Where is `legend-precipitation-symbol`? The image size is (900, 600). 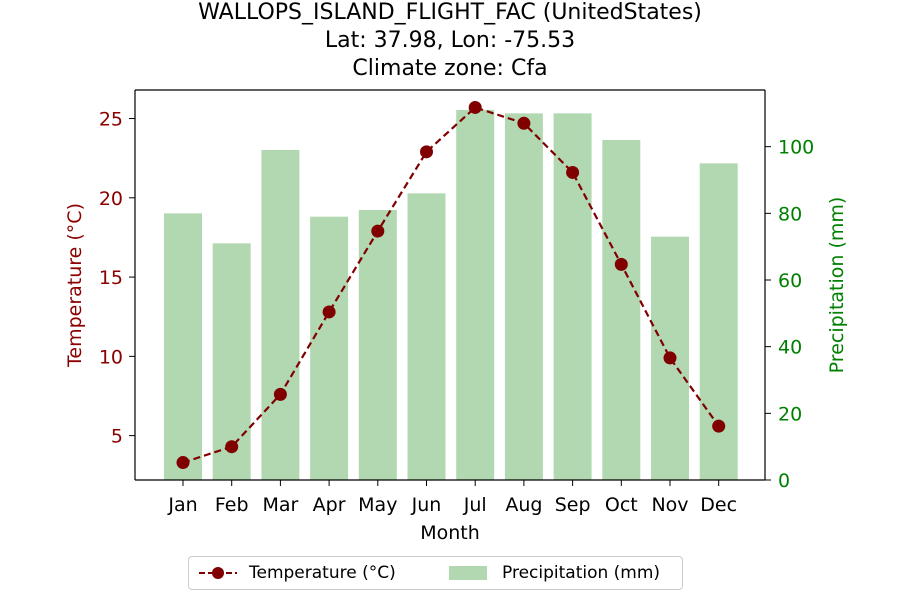 legend-precipitation-symbol is located at coordinates (468, 573).